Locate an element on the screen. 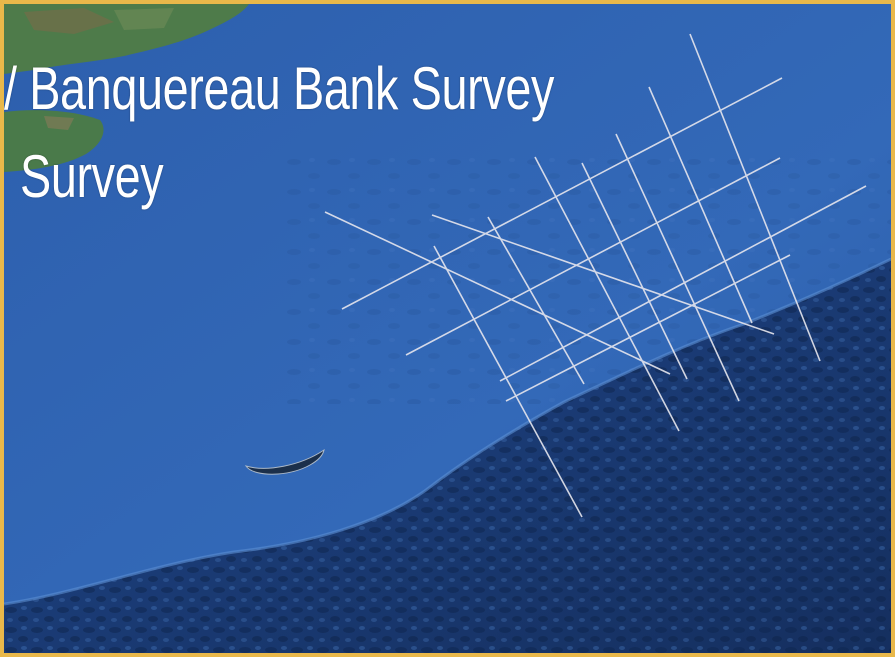 This screenshot has height=657, width=895. map-title: / Banquereau Bank Survey is located at coordinates (279, 88).